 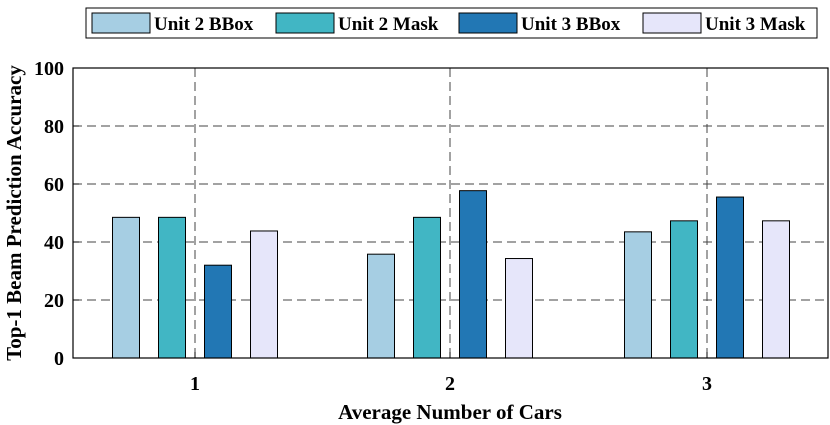 What do you see at coordinates (204, 24) in the screenshot?
I see `legend-label: Unit 2 BBox` at bounding box center [204, 24].